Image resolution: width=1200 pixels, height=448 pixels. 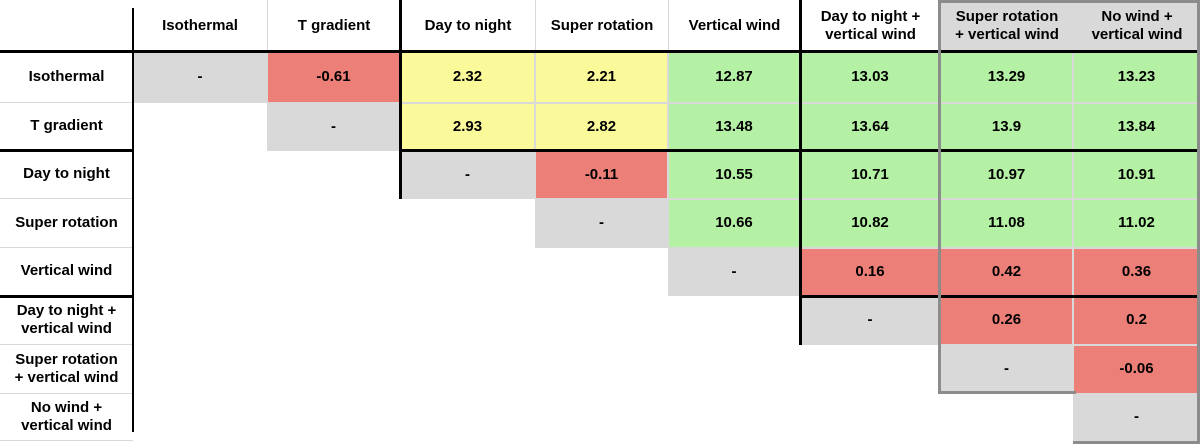 What do you see at coordinates (734, 127) in the screenshot?
I see `matrix-cell: 13.48` at bounding box center [734, 127].